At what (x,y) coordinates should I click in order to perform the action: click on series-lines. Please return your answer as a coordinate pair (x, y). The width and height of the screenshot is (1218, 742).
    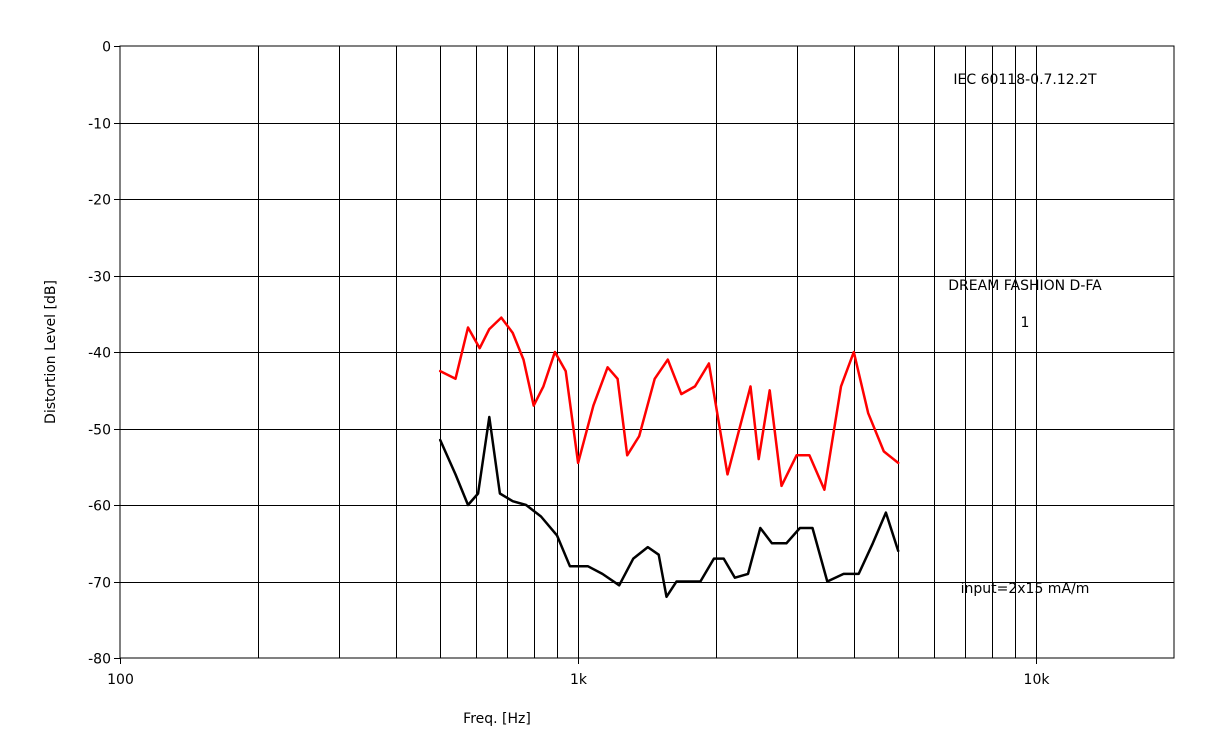
    Looking at the image, I should click on (669, 457).